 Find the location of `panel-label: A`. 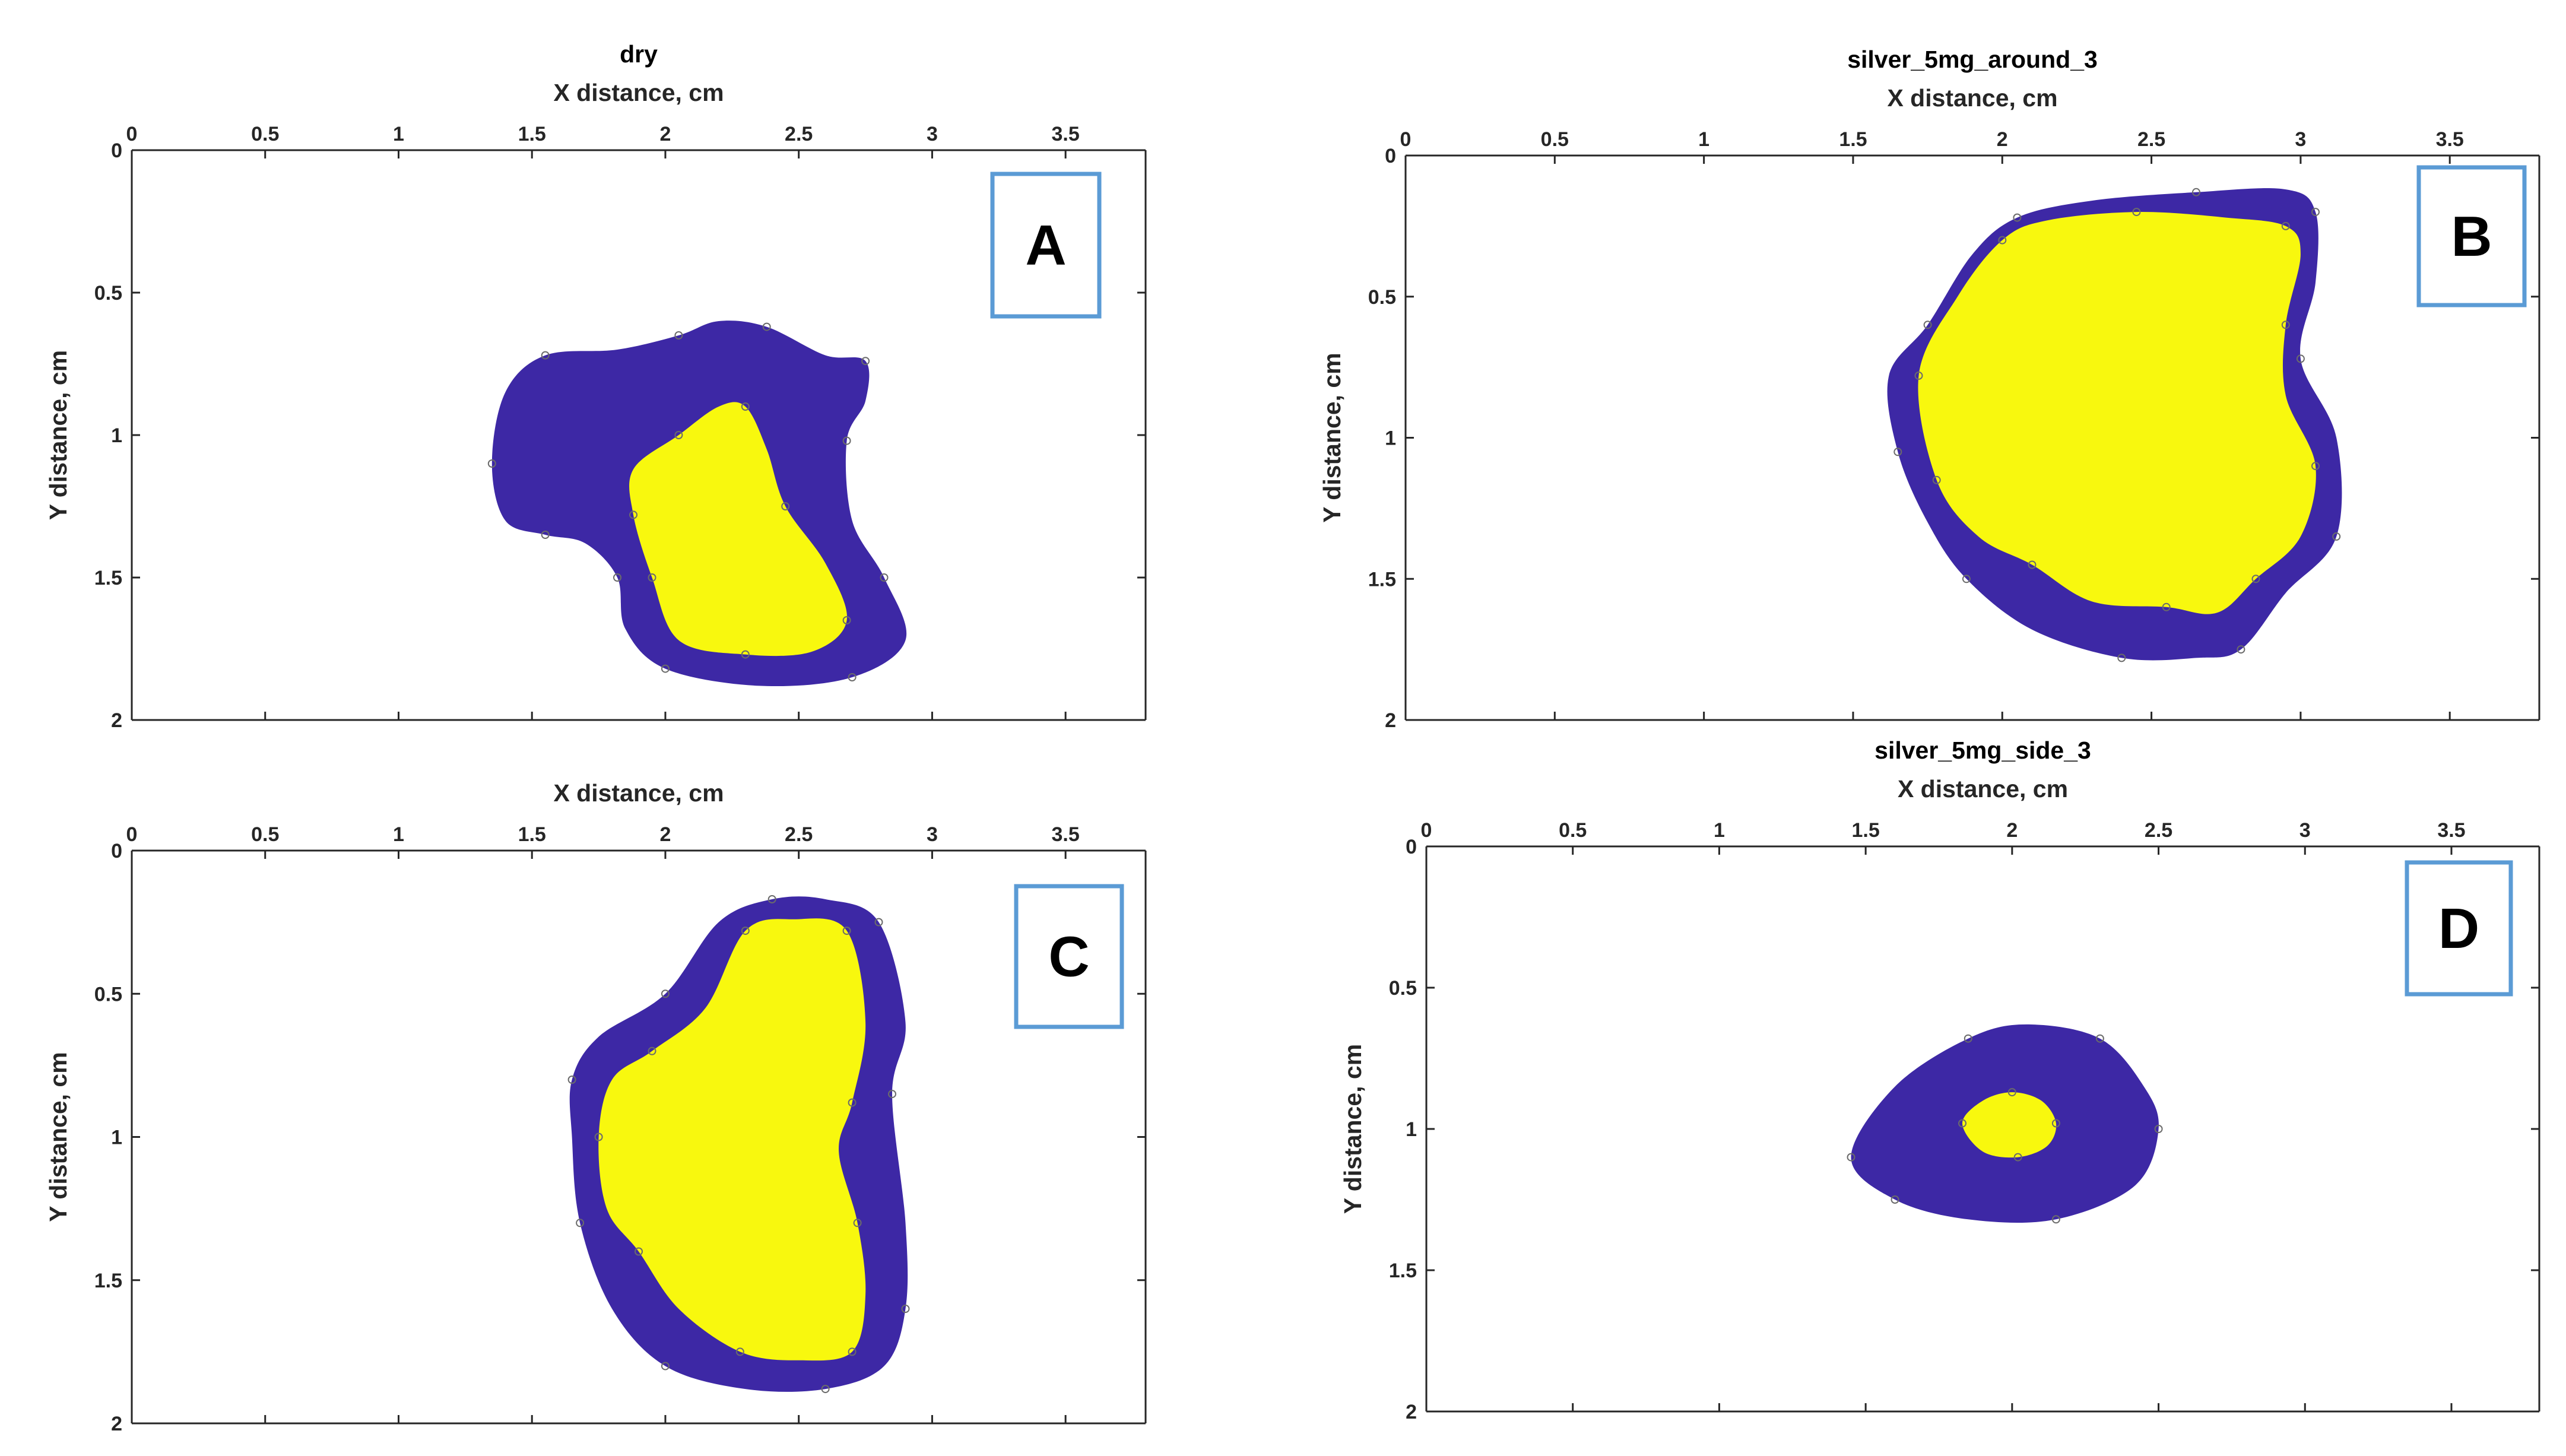

panel-label: A is located at coordinates (1045, 245).